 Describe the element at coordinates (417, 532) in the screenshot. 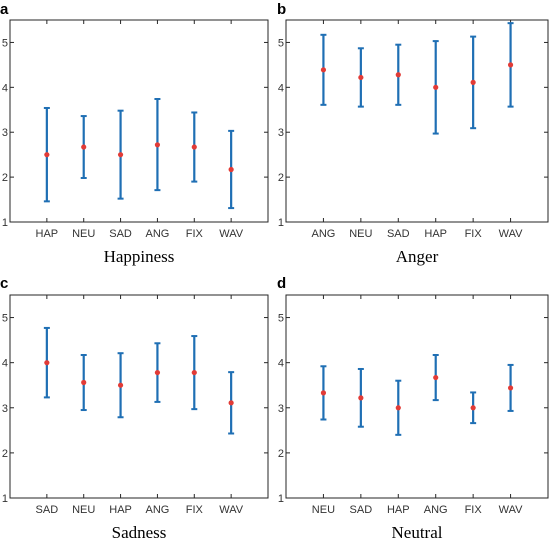

I see `panel-title: Neutral` at that location.